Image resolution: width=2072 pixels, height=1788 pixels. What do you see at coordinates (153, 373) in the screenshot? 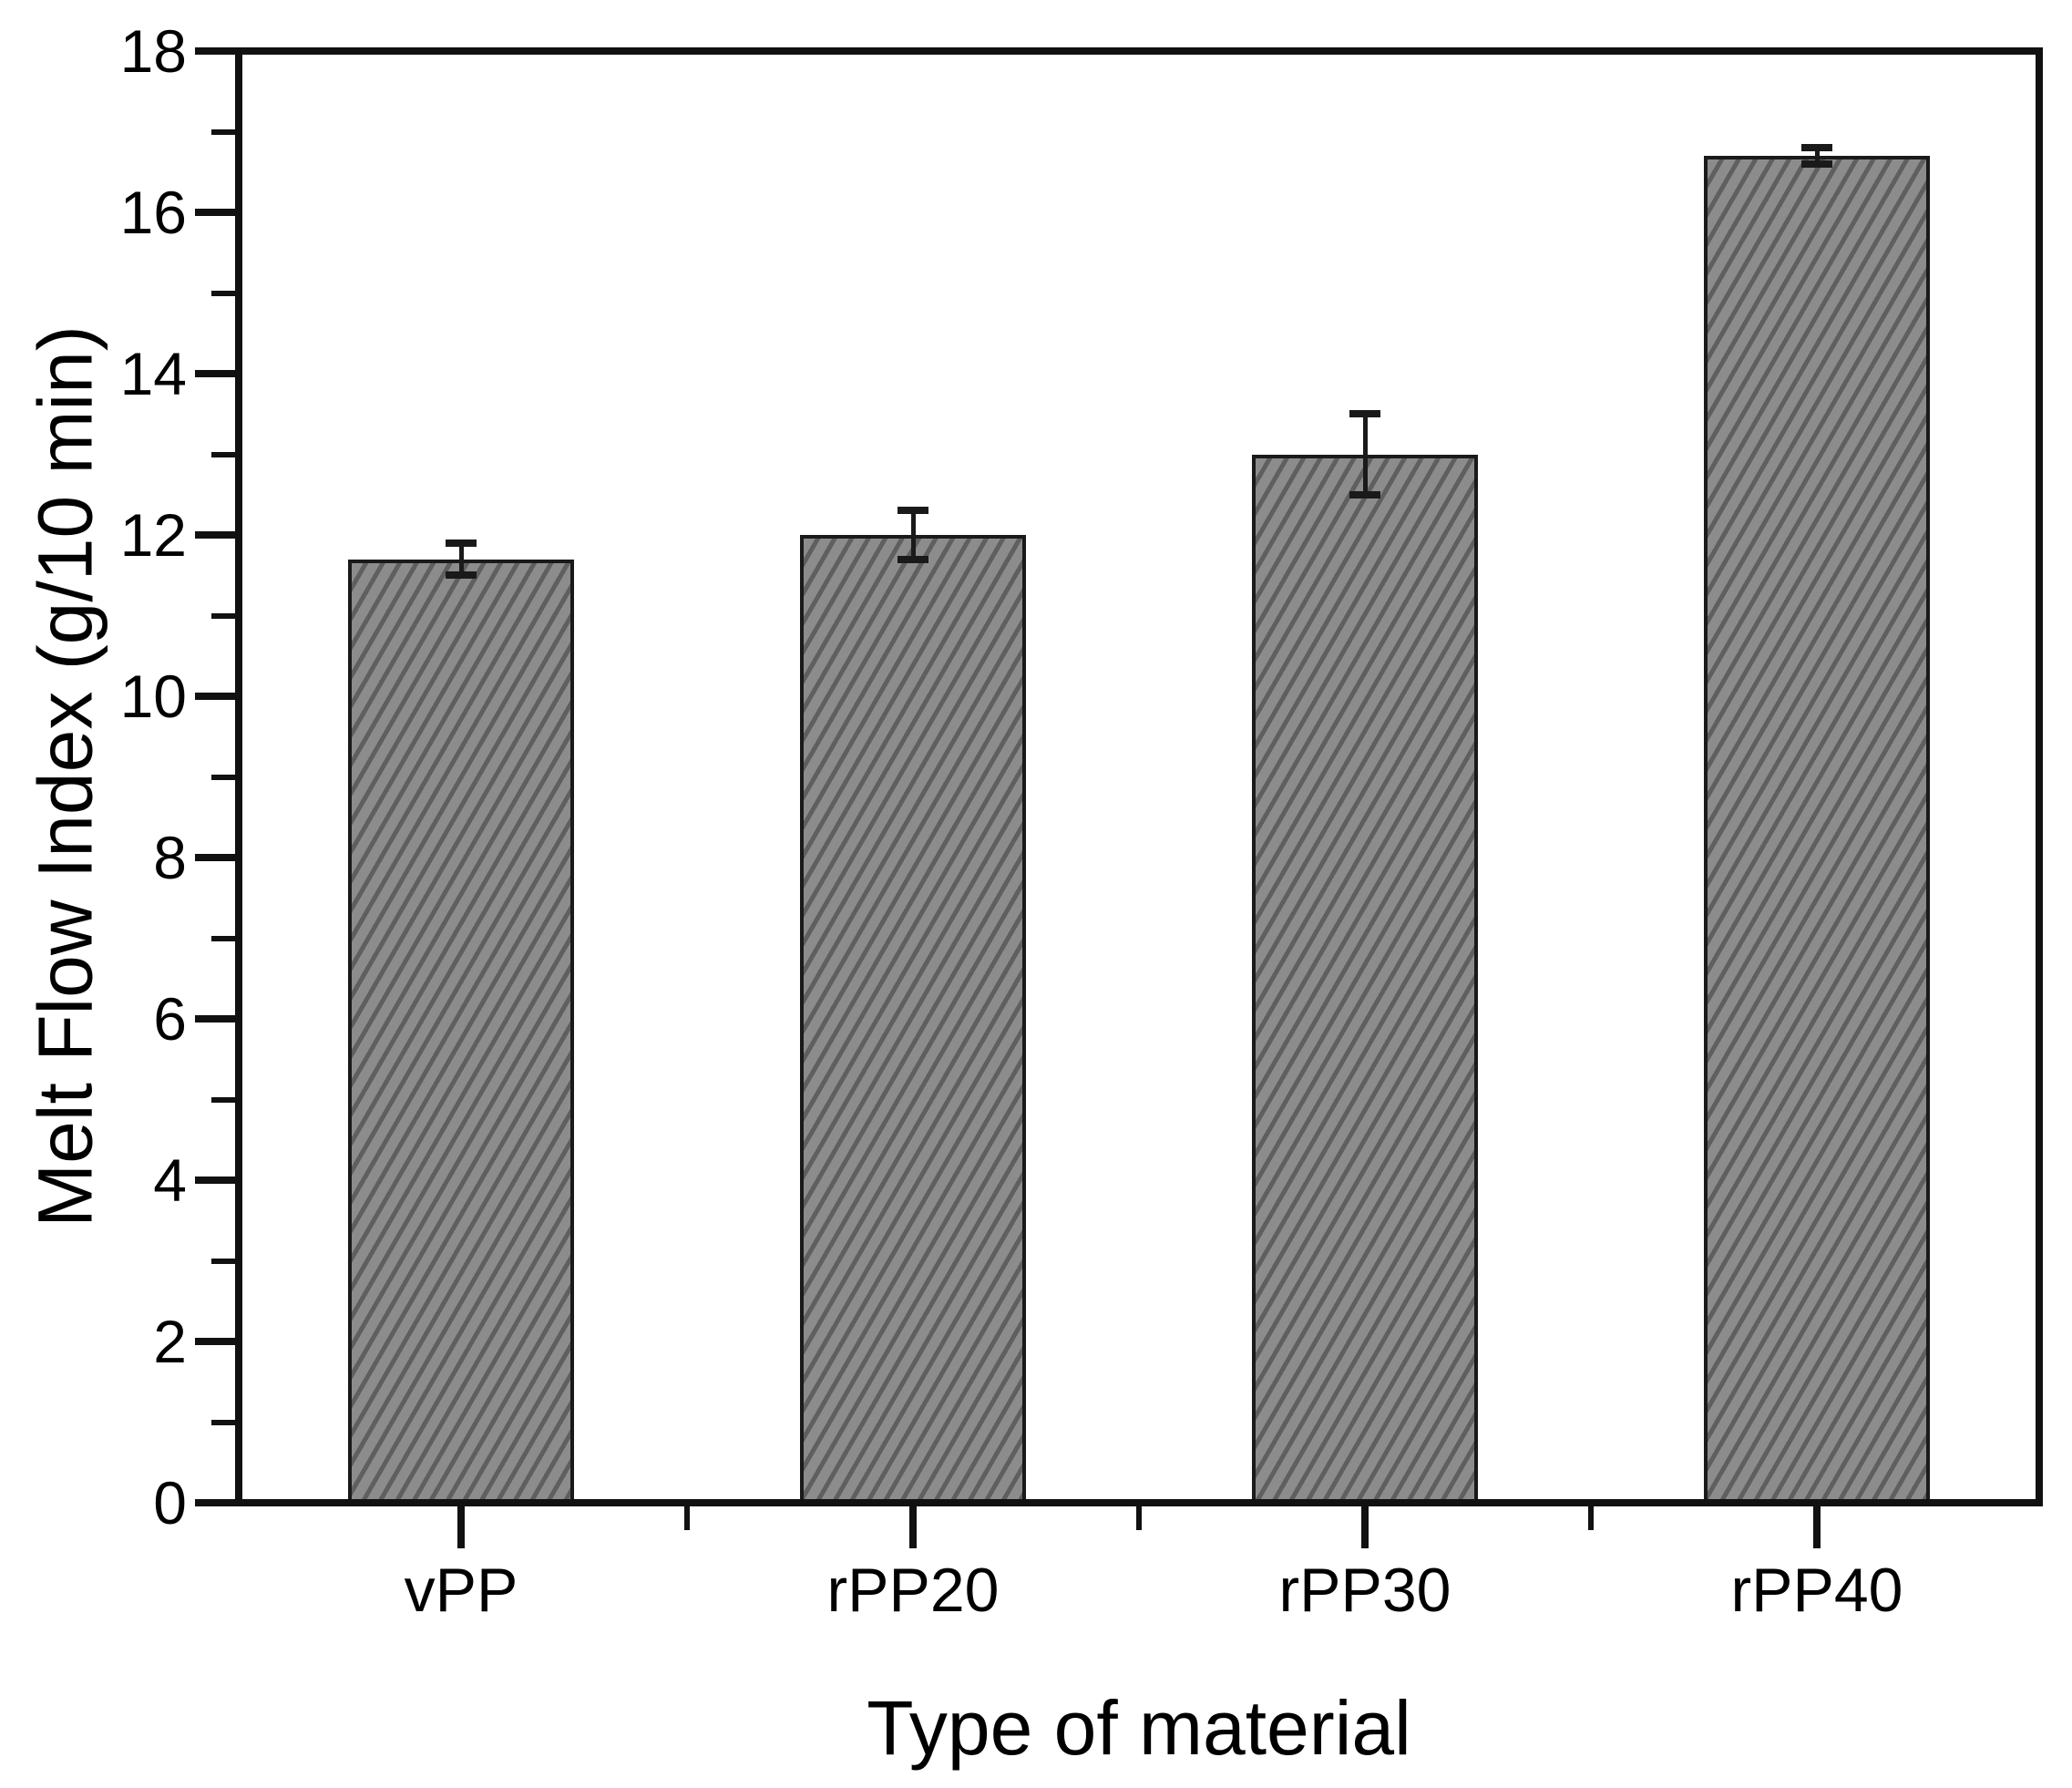
I see `y-tick-label: 14` at bounding box center [153, 373].